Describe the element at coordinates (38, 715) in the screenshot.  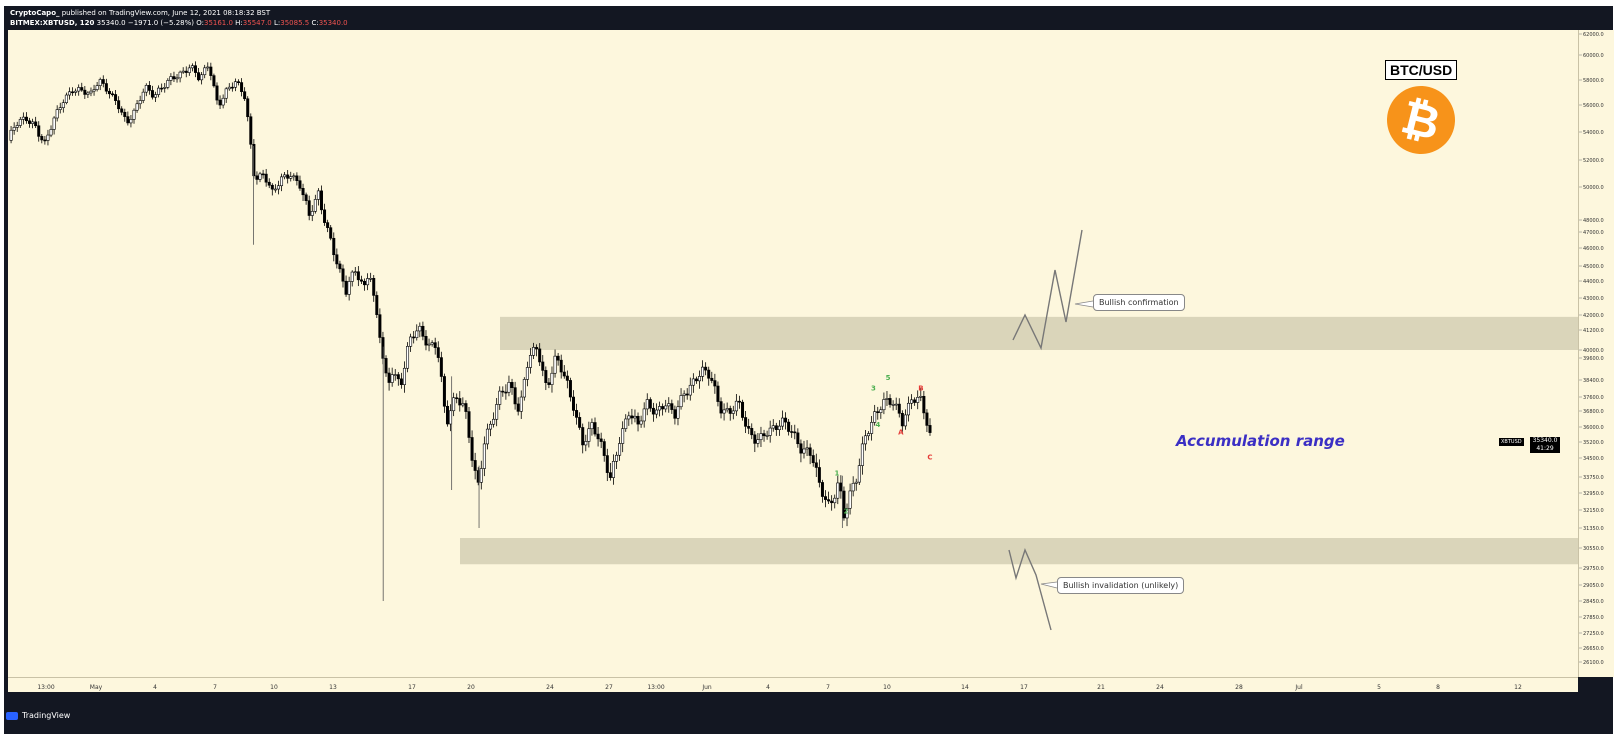
I see `footer-brand: TradingView` at that location.